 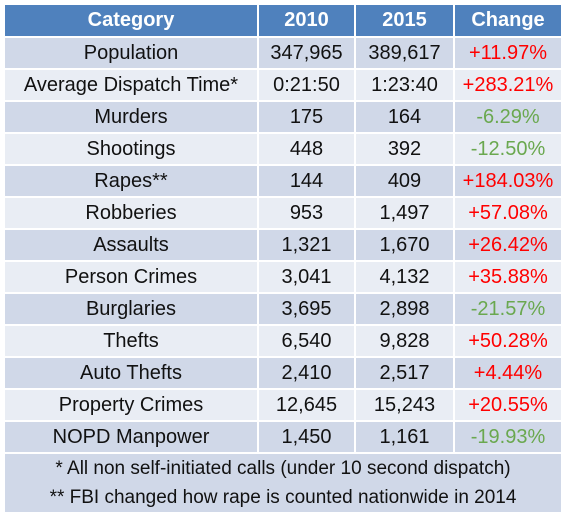 I want to click on category-cell: Robberies, so click(x=132, y=212).